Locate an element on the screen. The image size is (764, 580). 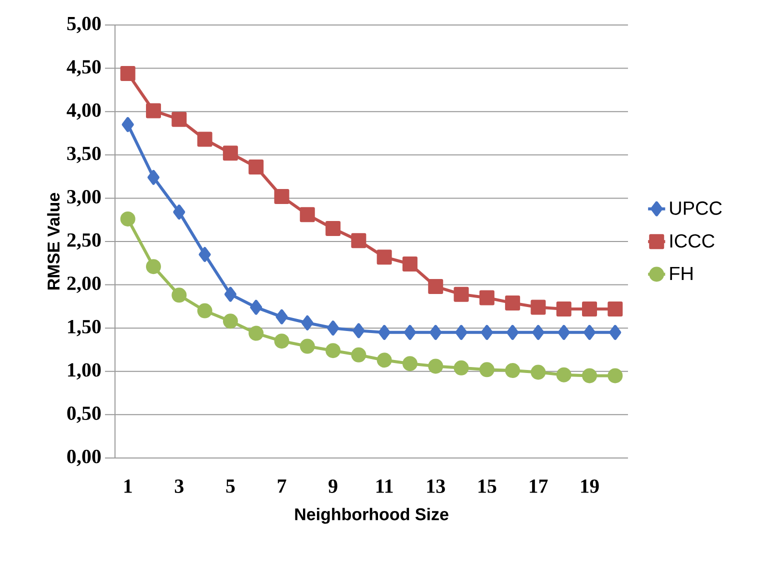
x-tick-label: 1 is located at coordinates (128, 486).